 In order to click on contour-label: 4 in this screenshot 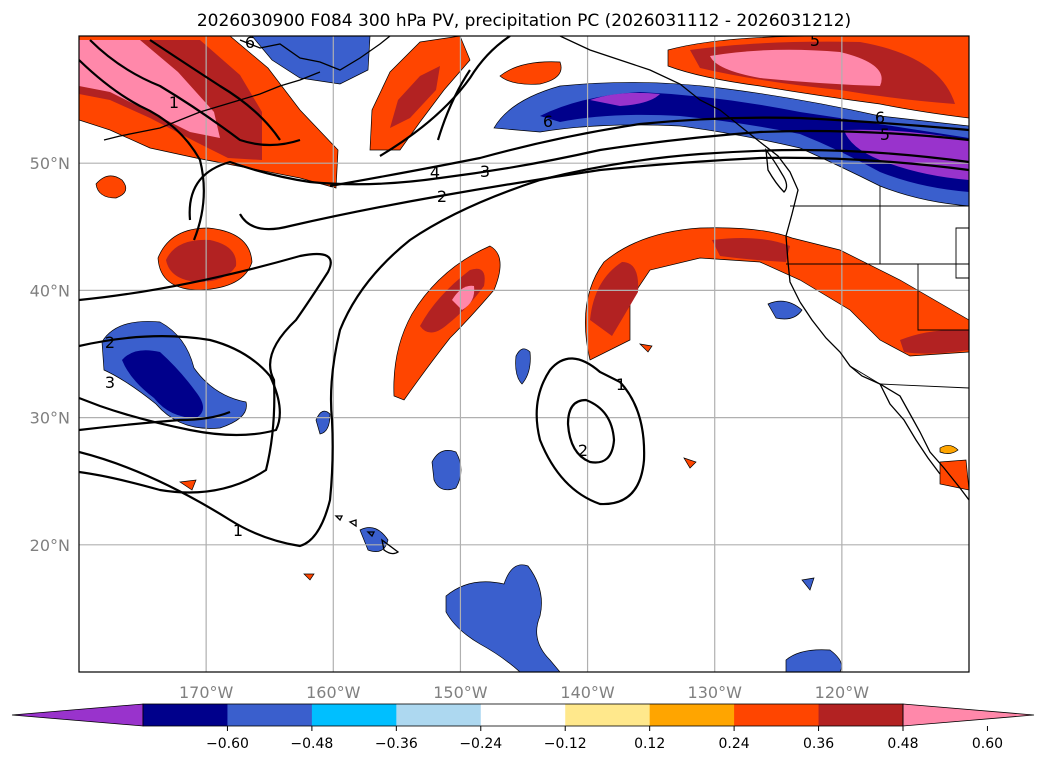, I will do `click(435, 172)`.